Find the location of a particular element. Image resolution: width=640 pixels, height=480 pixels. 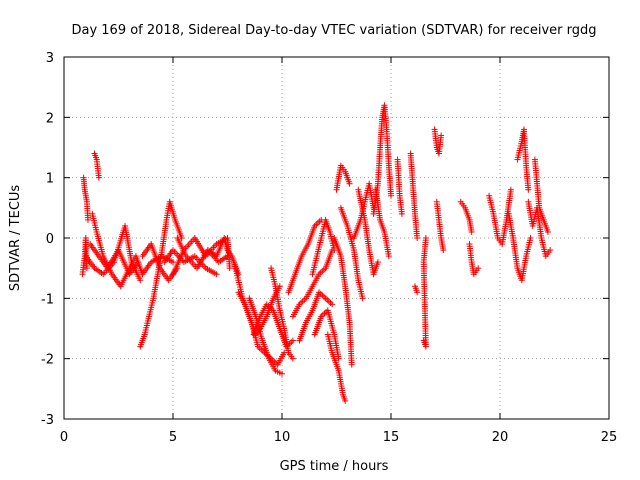

y-tick-label: -3 is located at coordinates (47, 420).